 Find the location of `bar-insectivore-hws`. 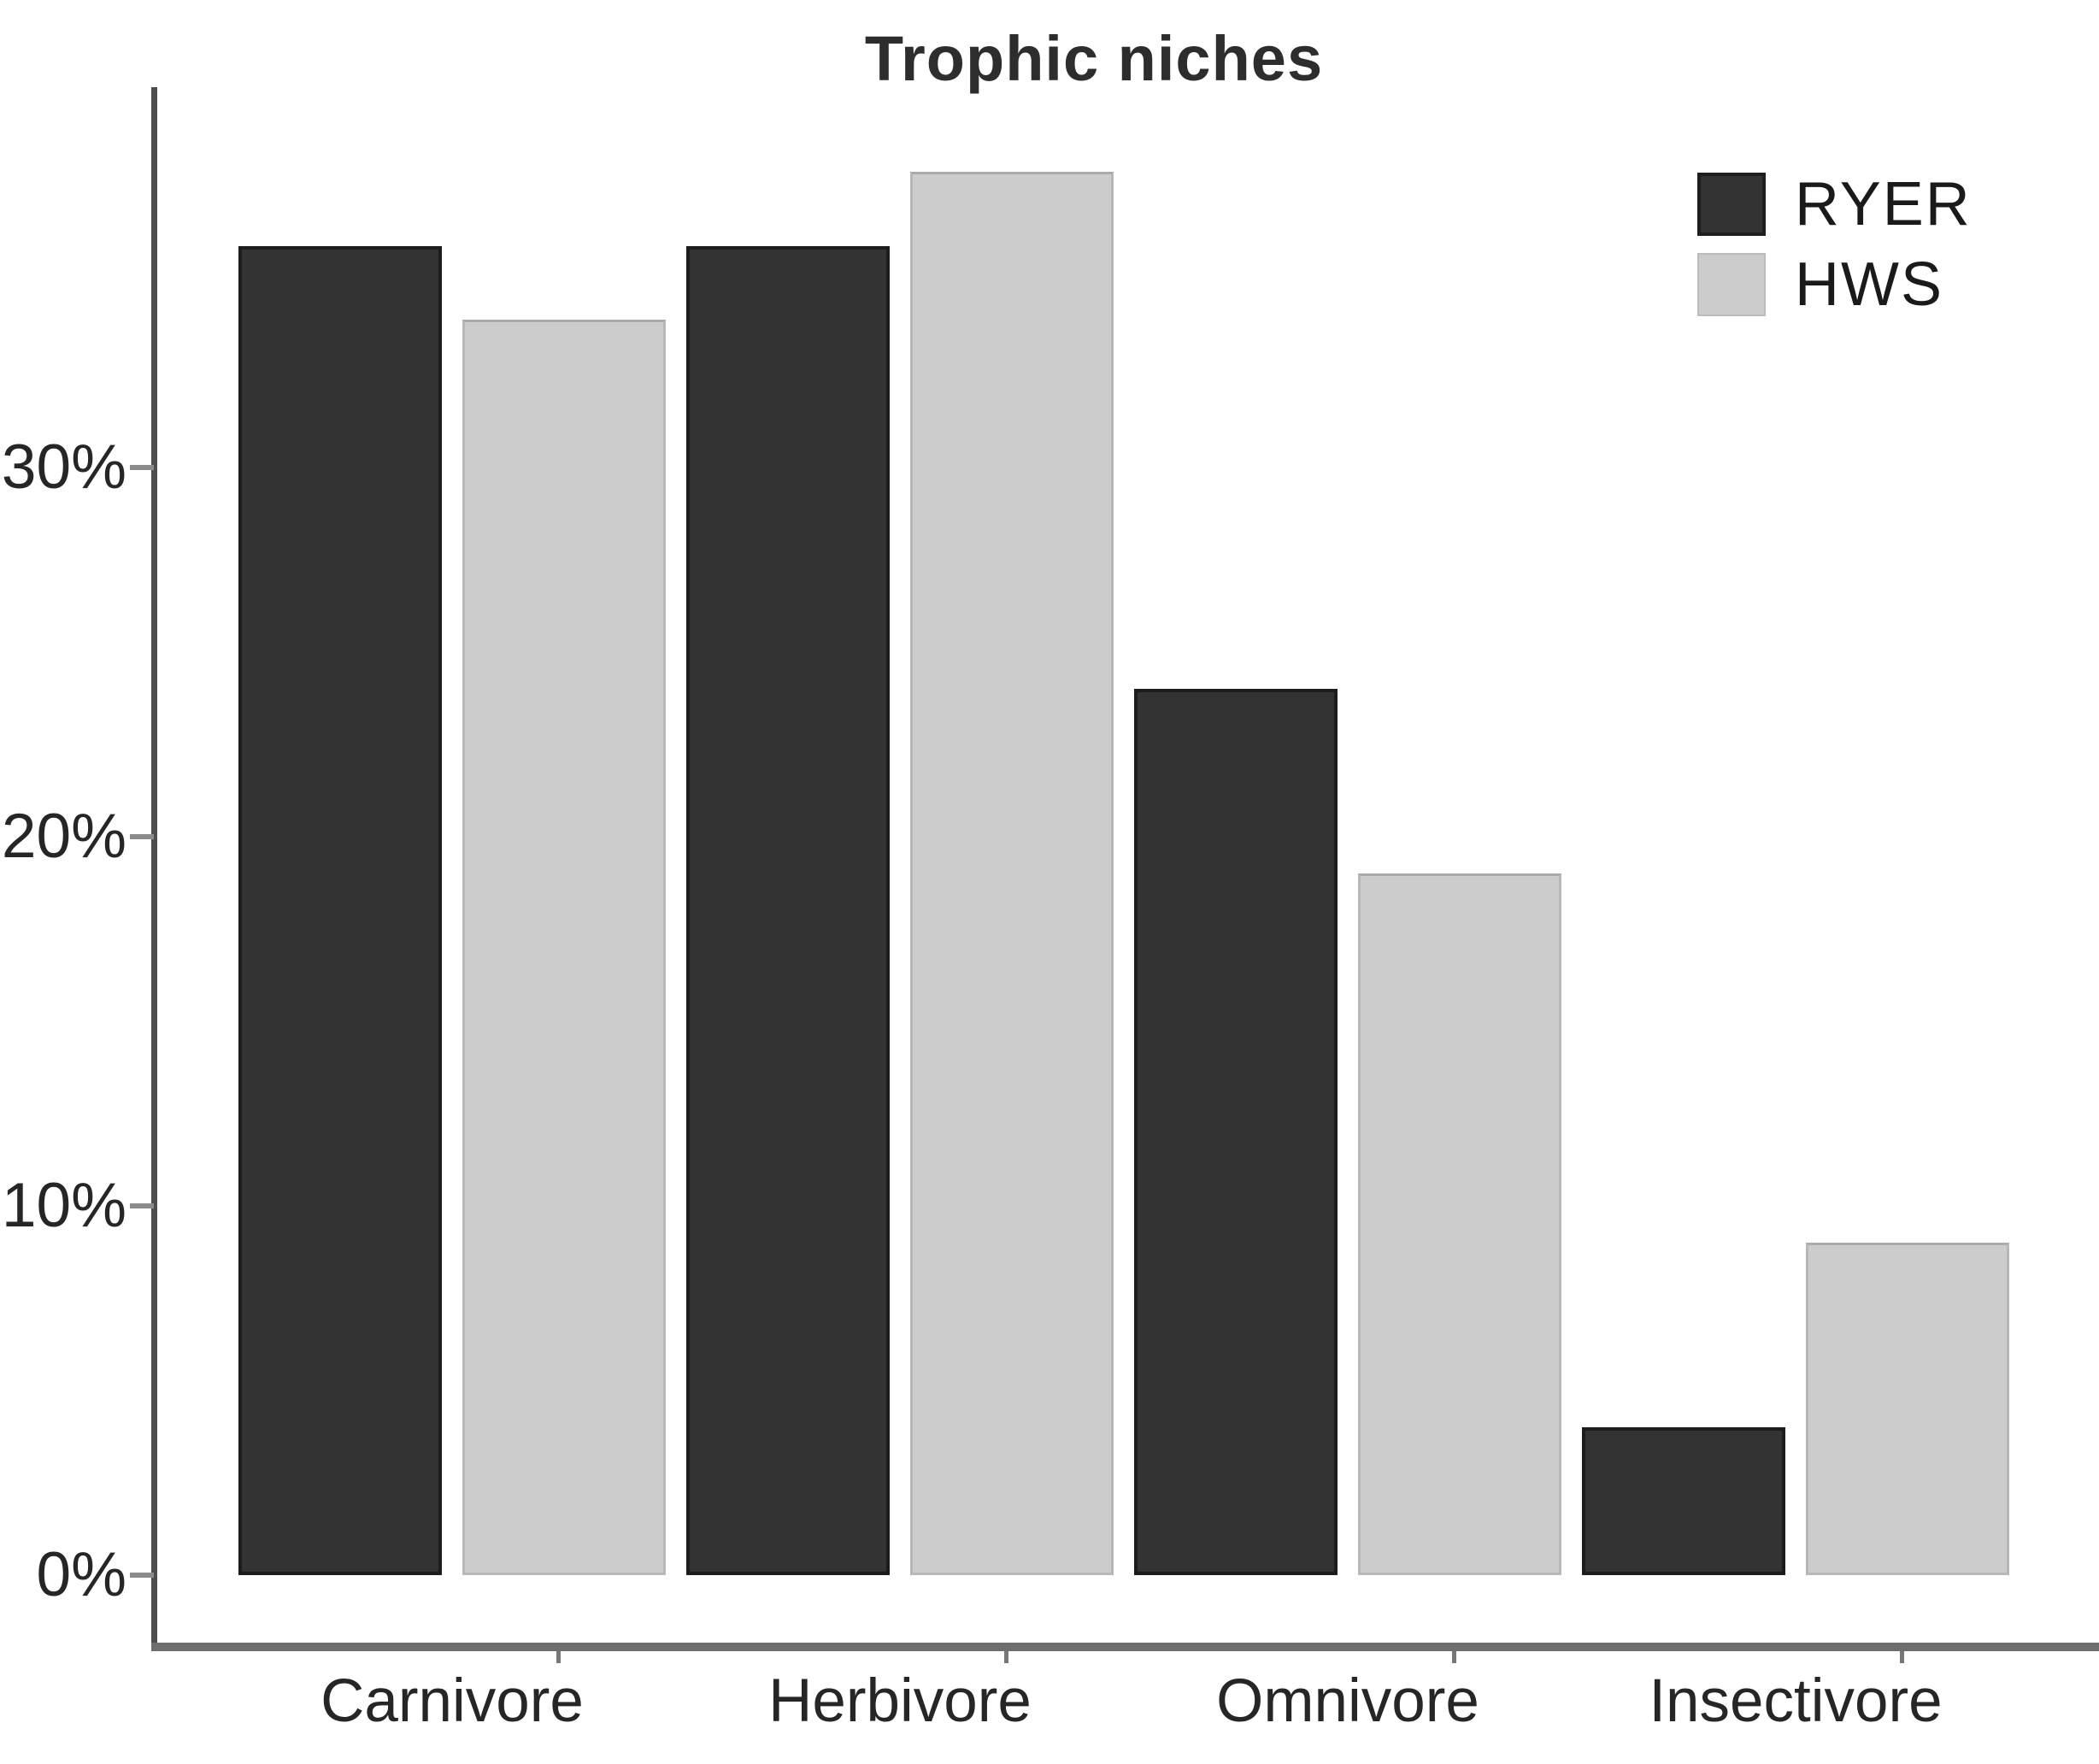

bar-insectivore-hws is located at coordinates (1907, 1409).